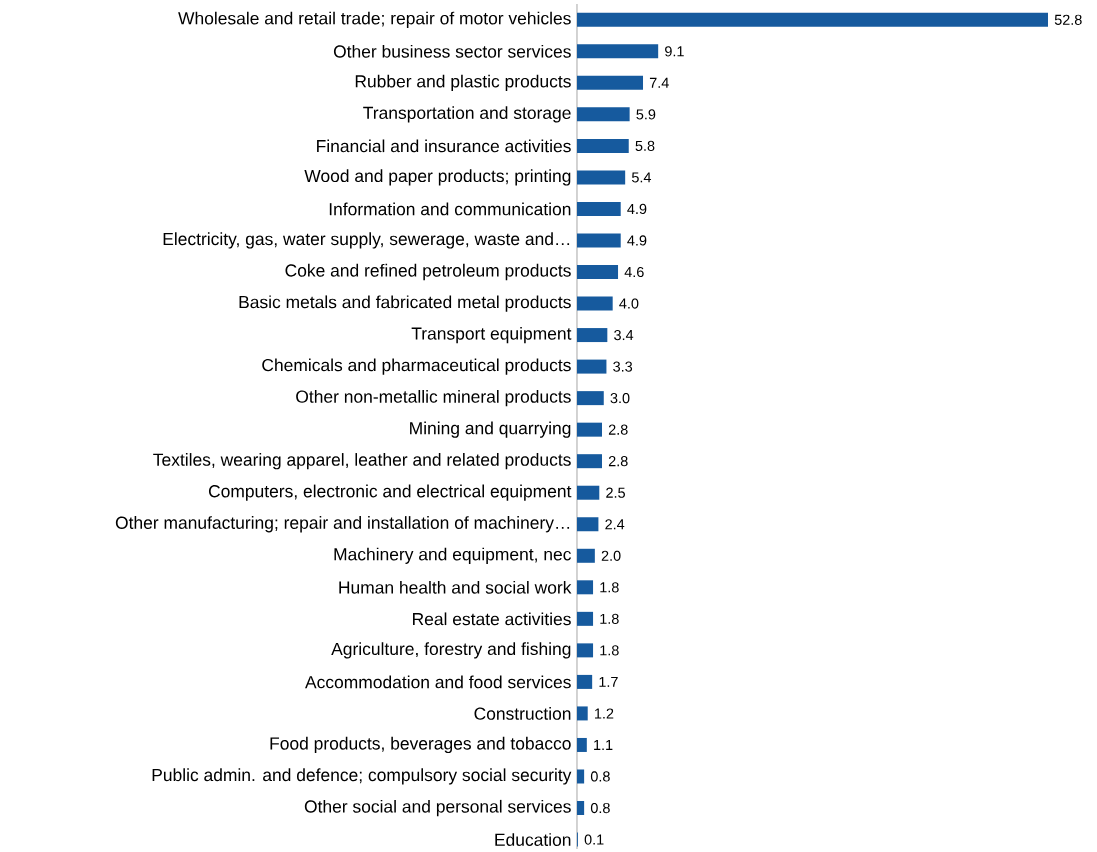 The width and height of the screenshot is (1097, 852). What do you see at coordinates (438, 682) in the screenshot?
I see `y-tick-label: Accommodation and food services` at bounding box center [438, 682].